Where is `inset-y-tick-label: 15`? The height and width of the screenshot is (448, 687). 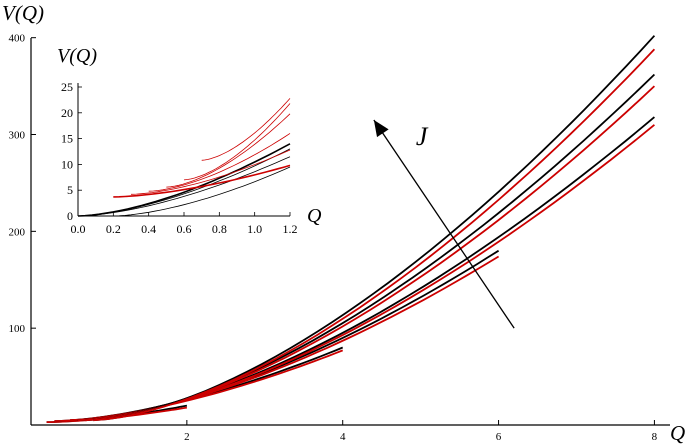
inset-y-tick-label: 15 is located at coordinates (67, 139).